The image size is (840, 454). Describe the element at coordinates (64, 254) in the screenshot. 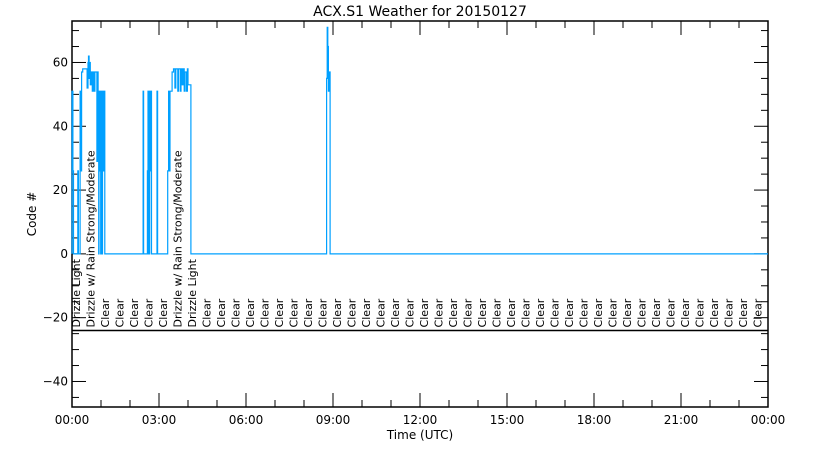

I see `y-tick-label: 0` at that location.